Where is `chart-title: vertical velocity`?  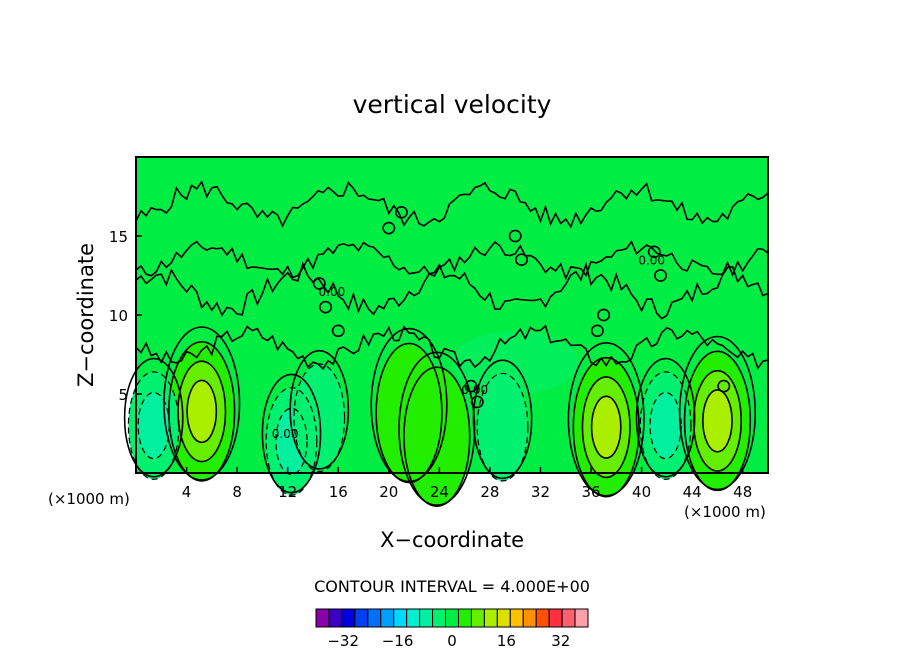
chart-title: vertical velocity is located at coordinates (452, 104).